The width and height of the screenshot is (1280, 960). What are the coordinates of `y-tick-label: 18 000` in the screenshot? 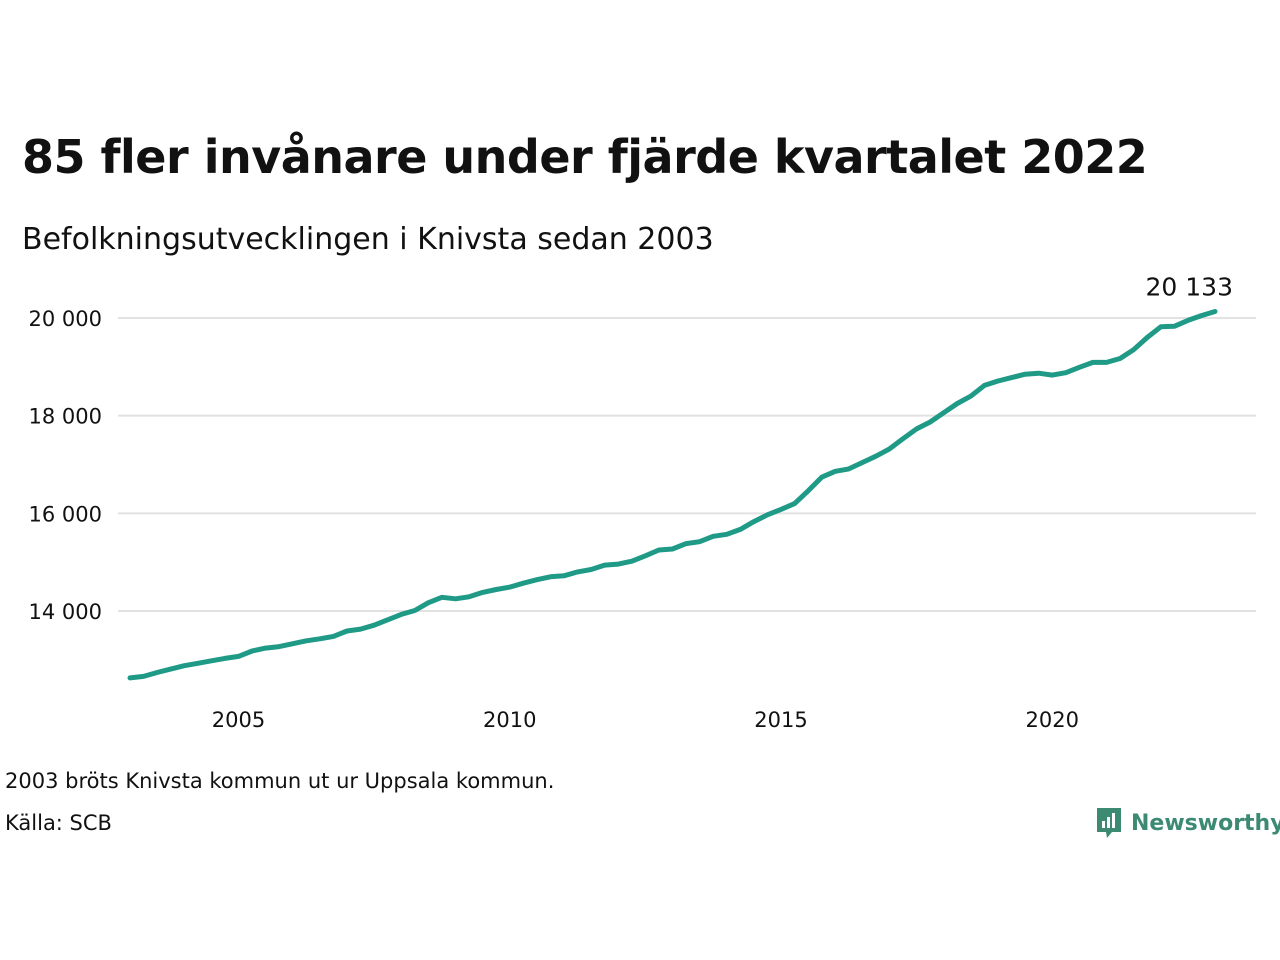 It's located at (65, 417).